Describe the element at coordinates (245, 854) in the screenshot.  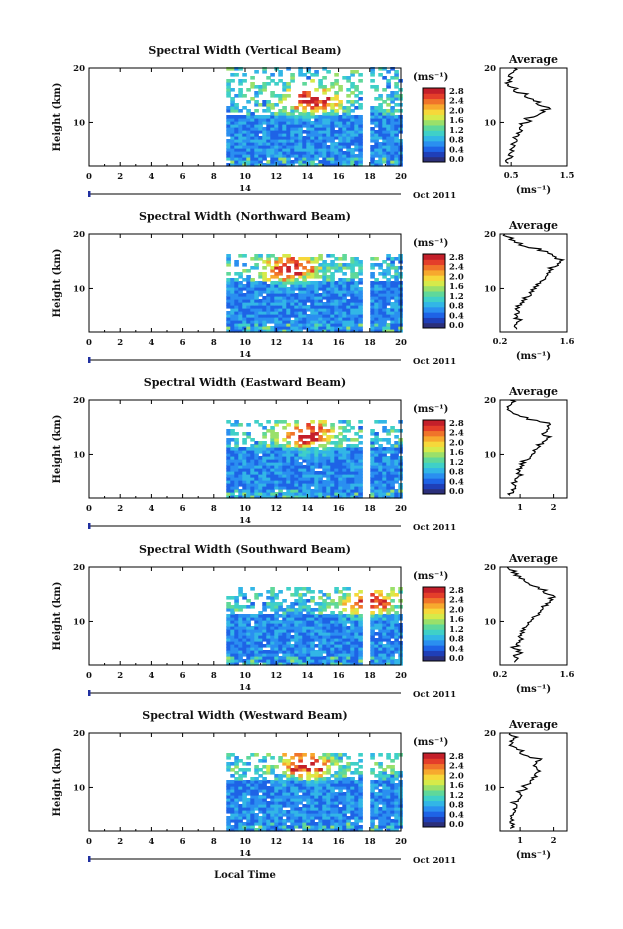
I see `day-label: 14` at that location.